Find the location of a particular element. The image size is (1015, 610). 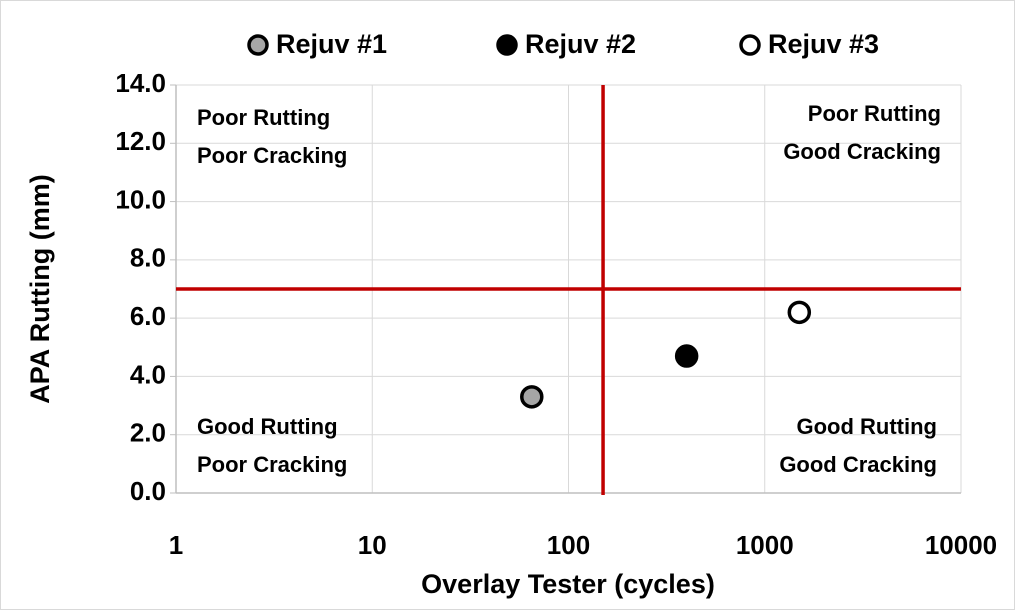

legend-label: Rejuv #2 is located at coordinates (580, 44).